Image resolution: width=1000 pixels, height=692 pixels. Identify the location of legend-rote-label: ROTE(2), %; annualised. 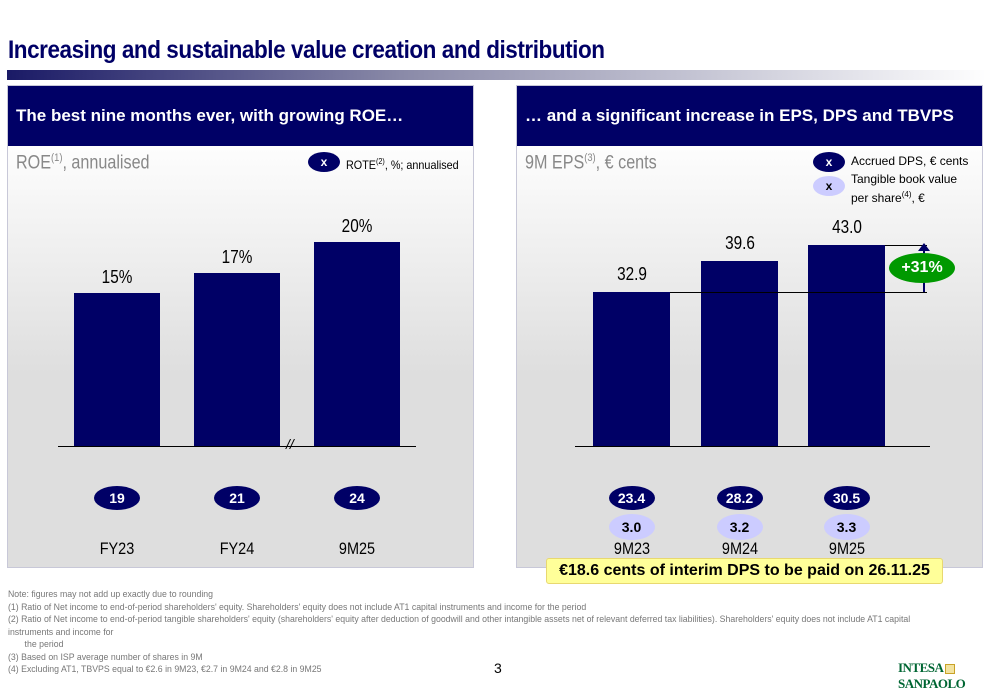
(402, 164).